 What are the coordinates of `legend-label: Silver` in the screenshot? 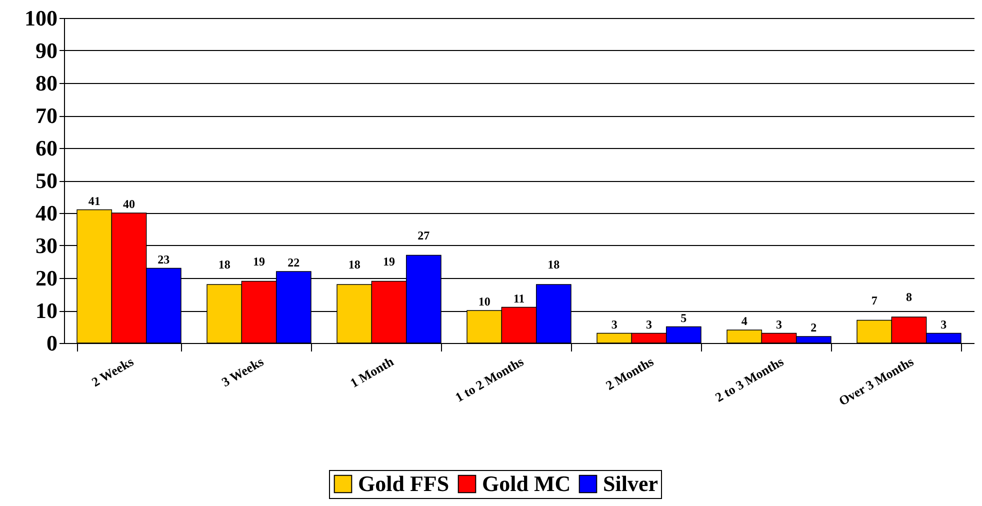 It's located at (630, 483).